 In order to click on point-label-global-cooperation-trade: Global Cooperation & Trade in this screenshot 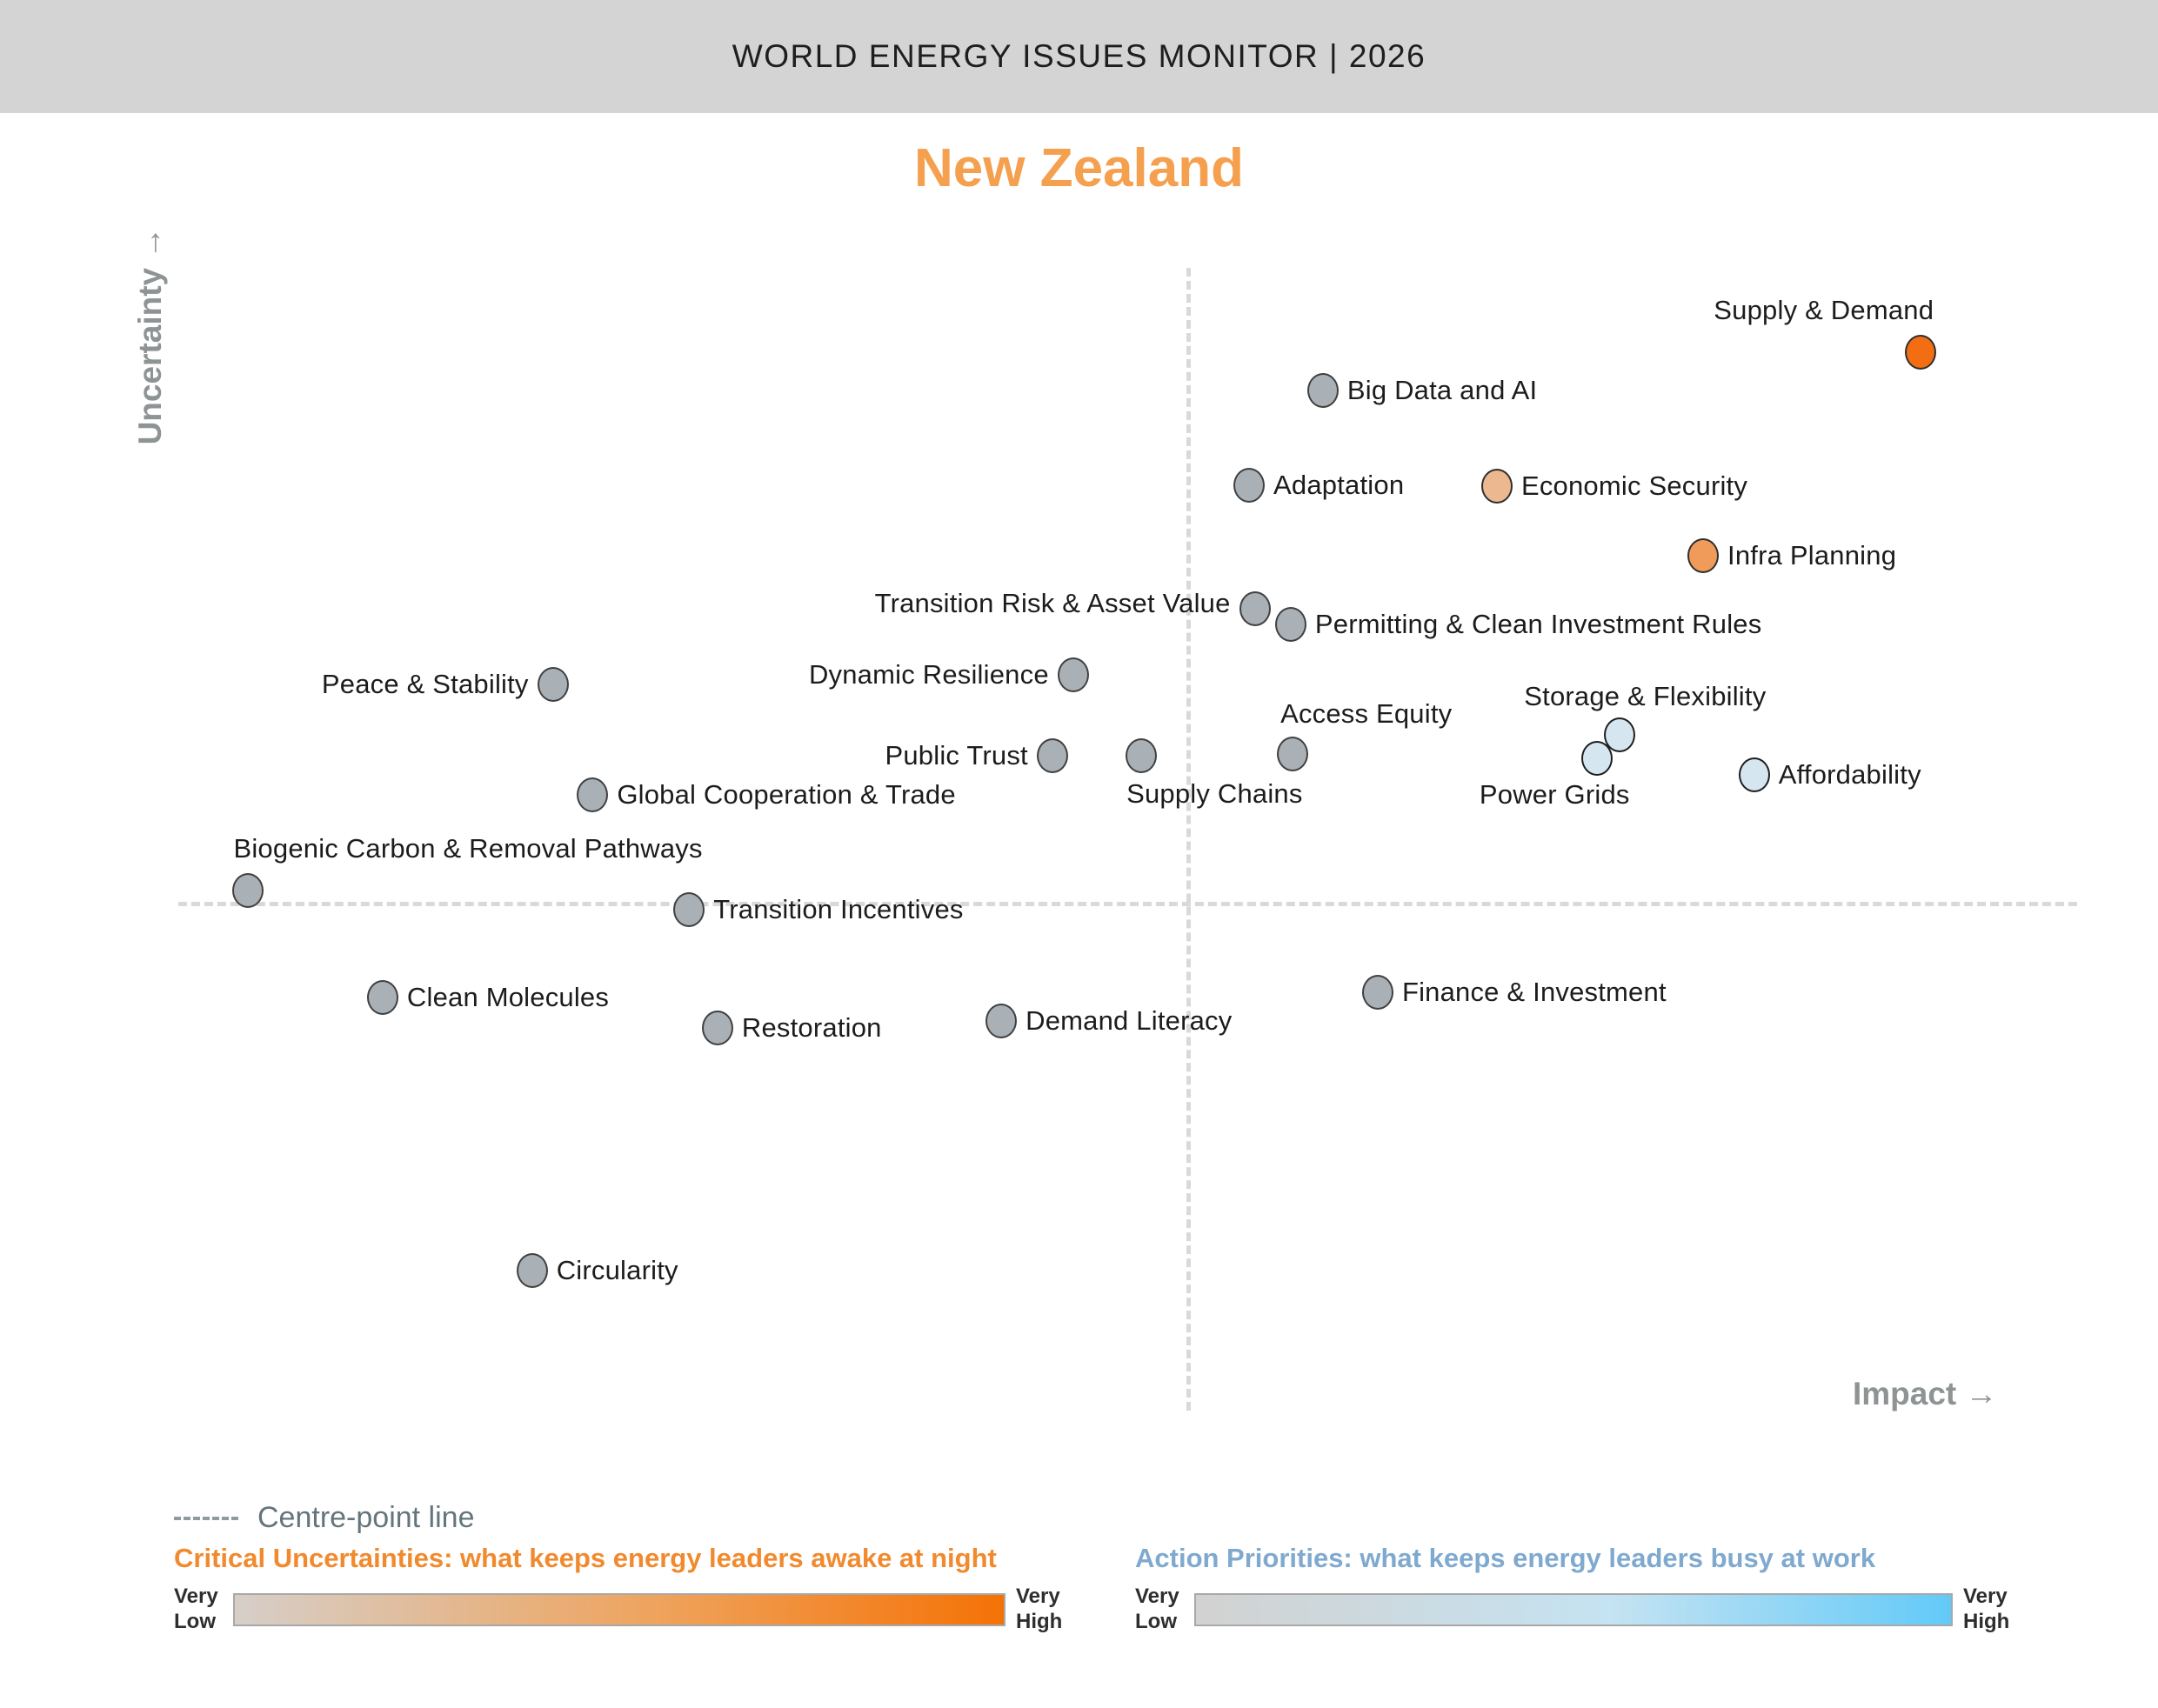, I will do `click(786, 795)`.